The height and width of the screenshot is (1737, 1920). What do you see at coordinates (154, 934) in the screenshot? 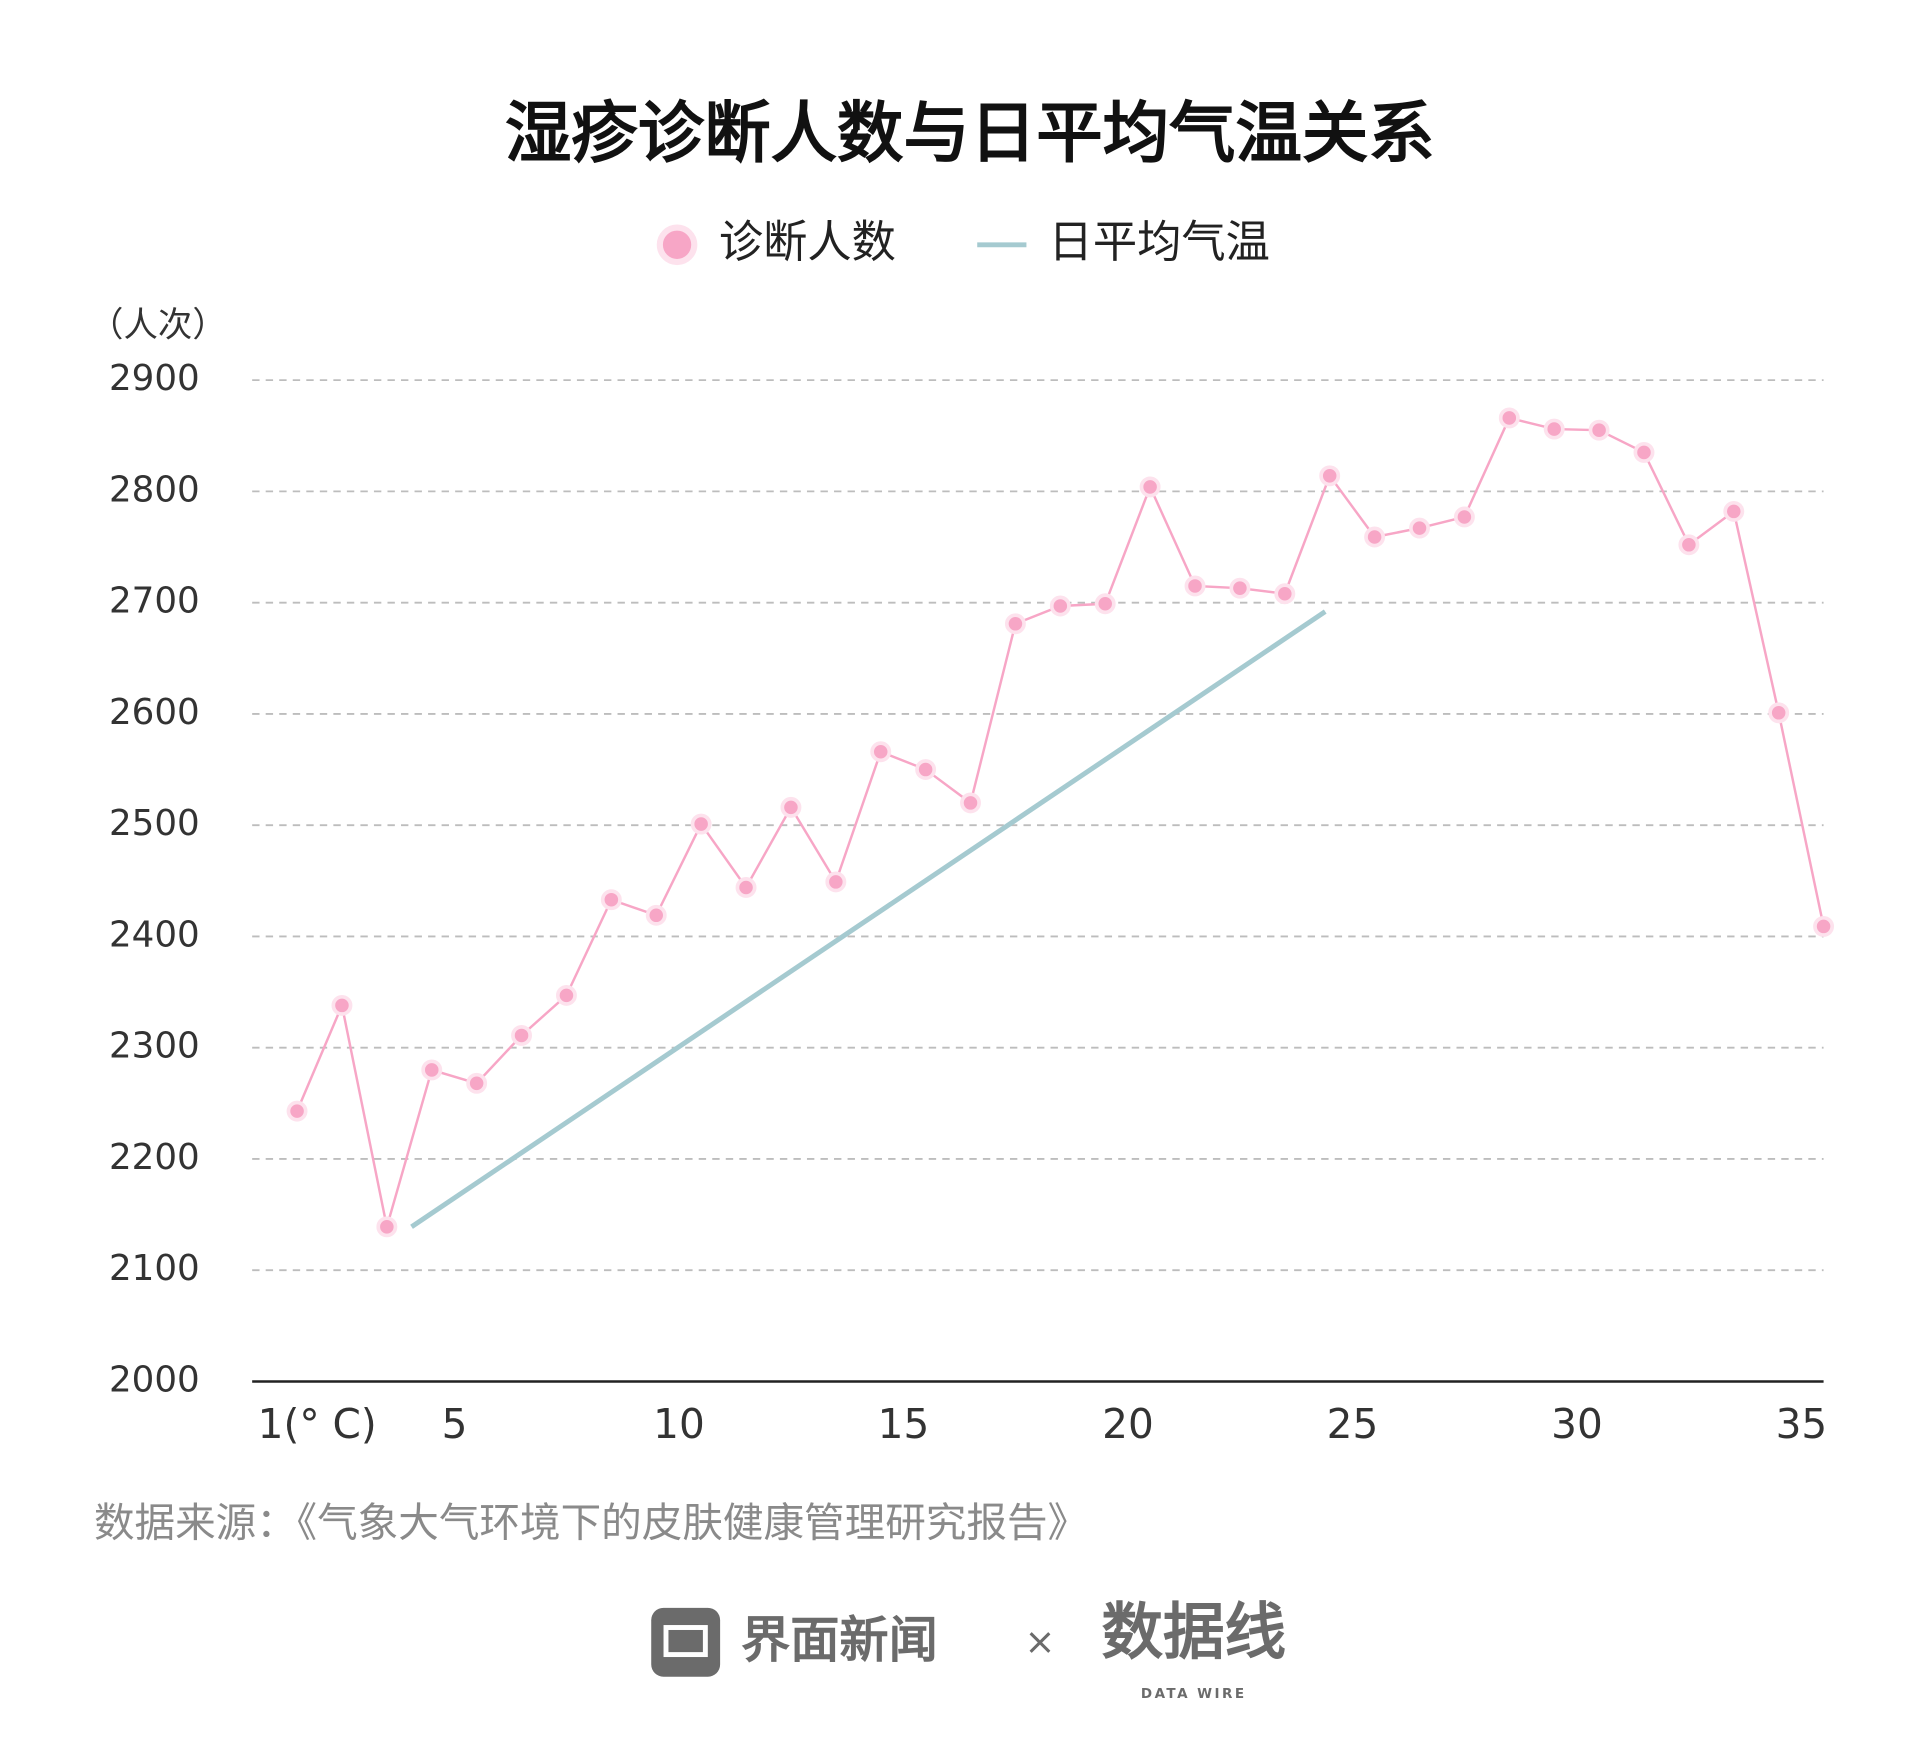
I see `y-tick-label: 2400` at bounding box center [154, 934].